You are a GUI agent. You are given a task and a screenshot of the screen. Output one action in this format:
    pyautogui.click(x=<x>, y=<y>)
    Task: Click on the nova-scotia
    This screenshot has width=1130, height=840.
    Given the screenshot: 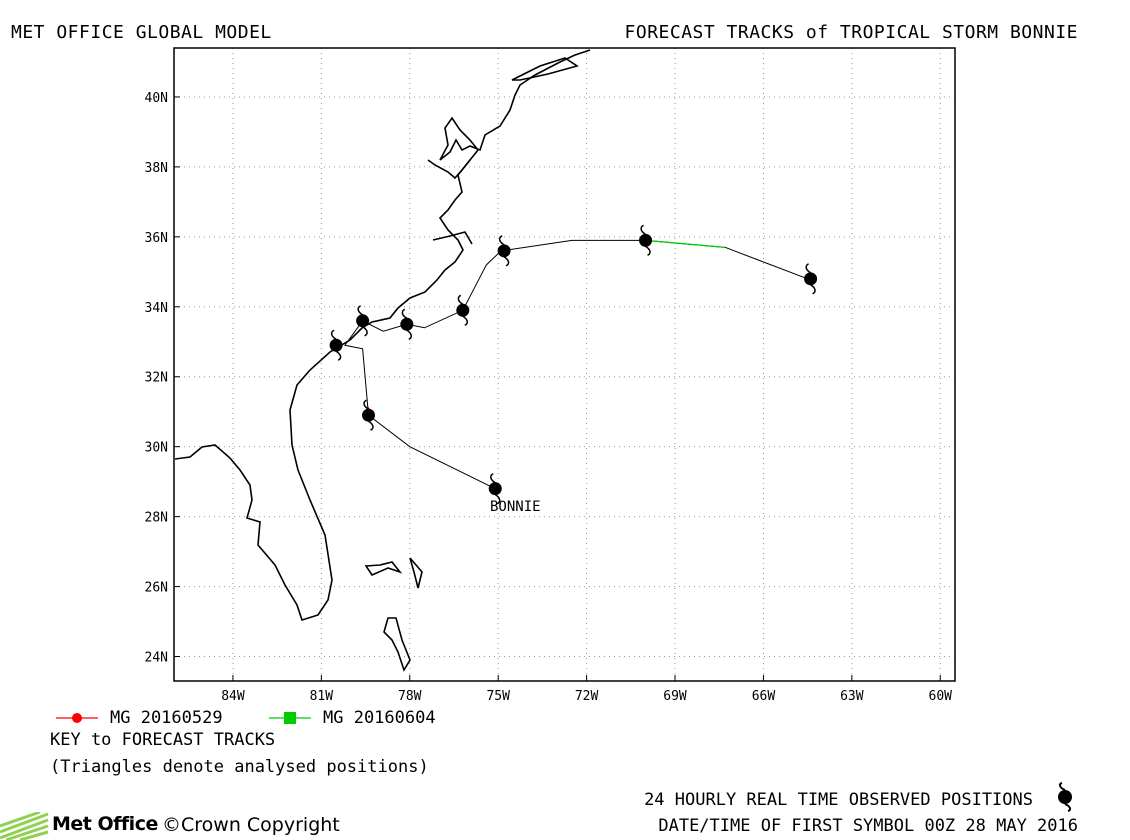 What is the action you would take?
    pyautogui.click(x=545, y=69)
    